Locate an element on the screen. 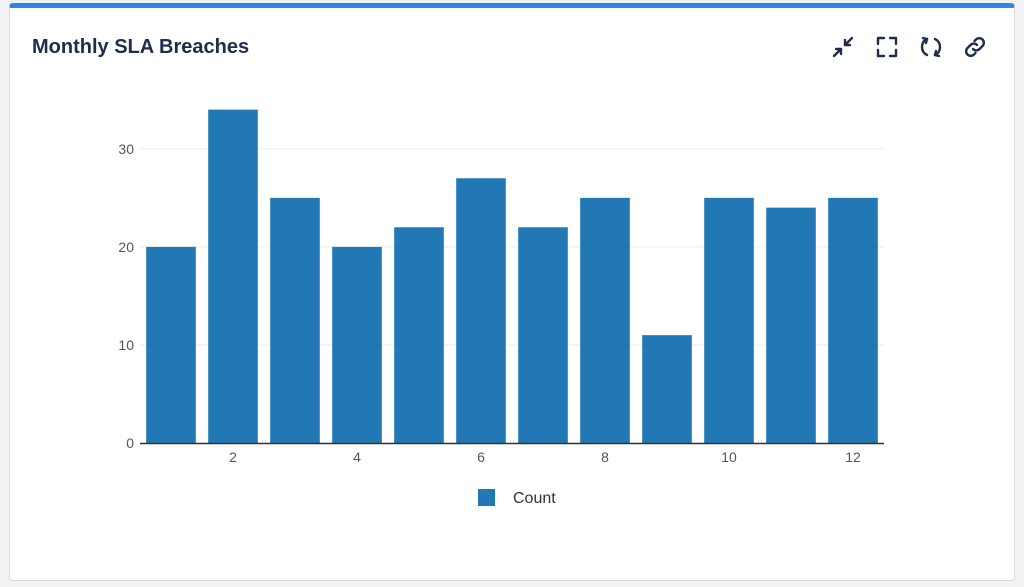 Image resolution: width=1024 pixels, height=587 pixels. link-button is located at coordinates (975, 47).